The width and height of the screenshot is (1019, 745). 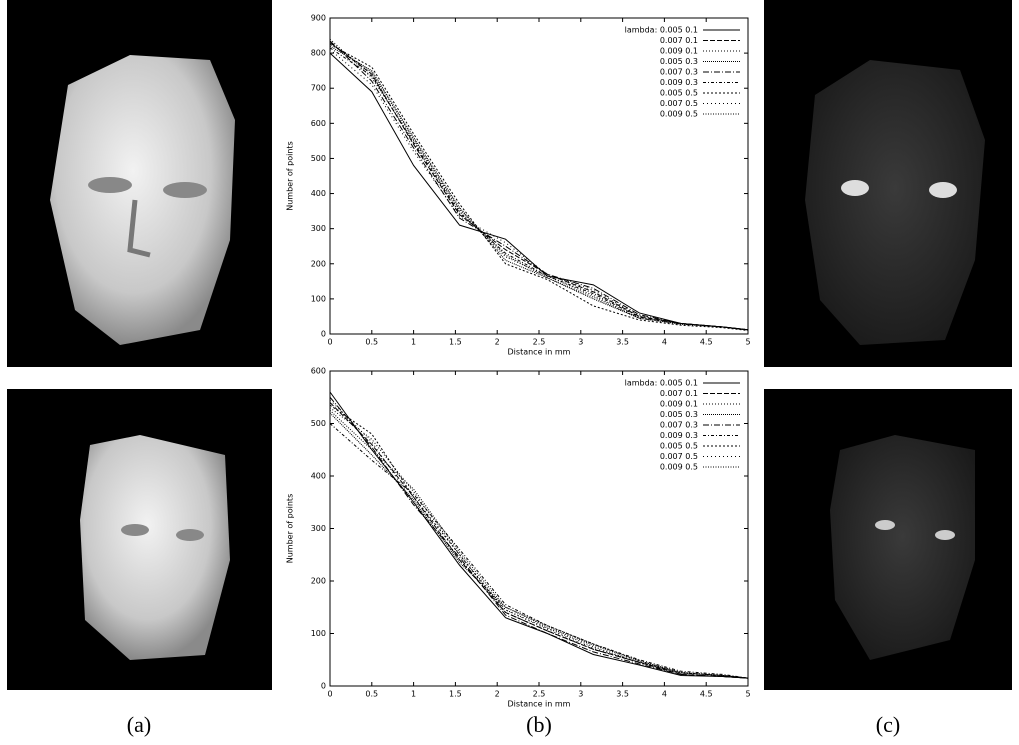 What do you see at coordinates (318, 88) in the screenshot?
I see `y-tick-label: 700` at bounding box center [318, 88].